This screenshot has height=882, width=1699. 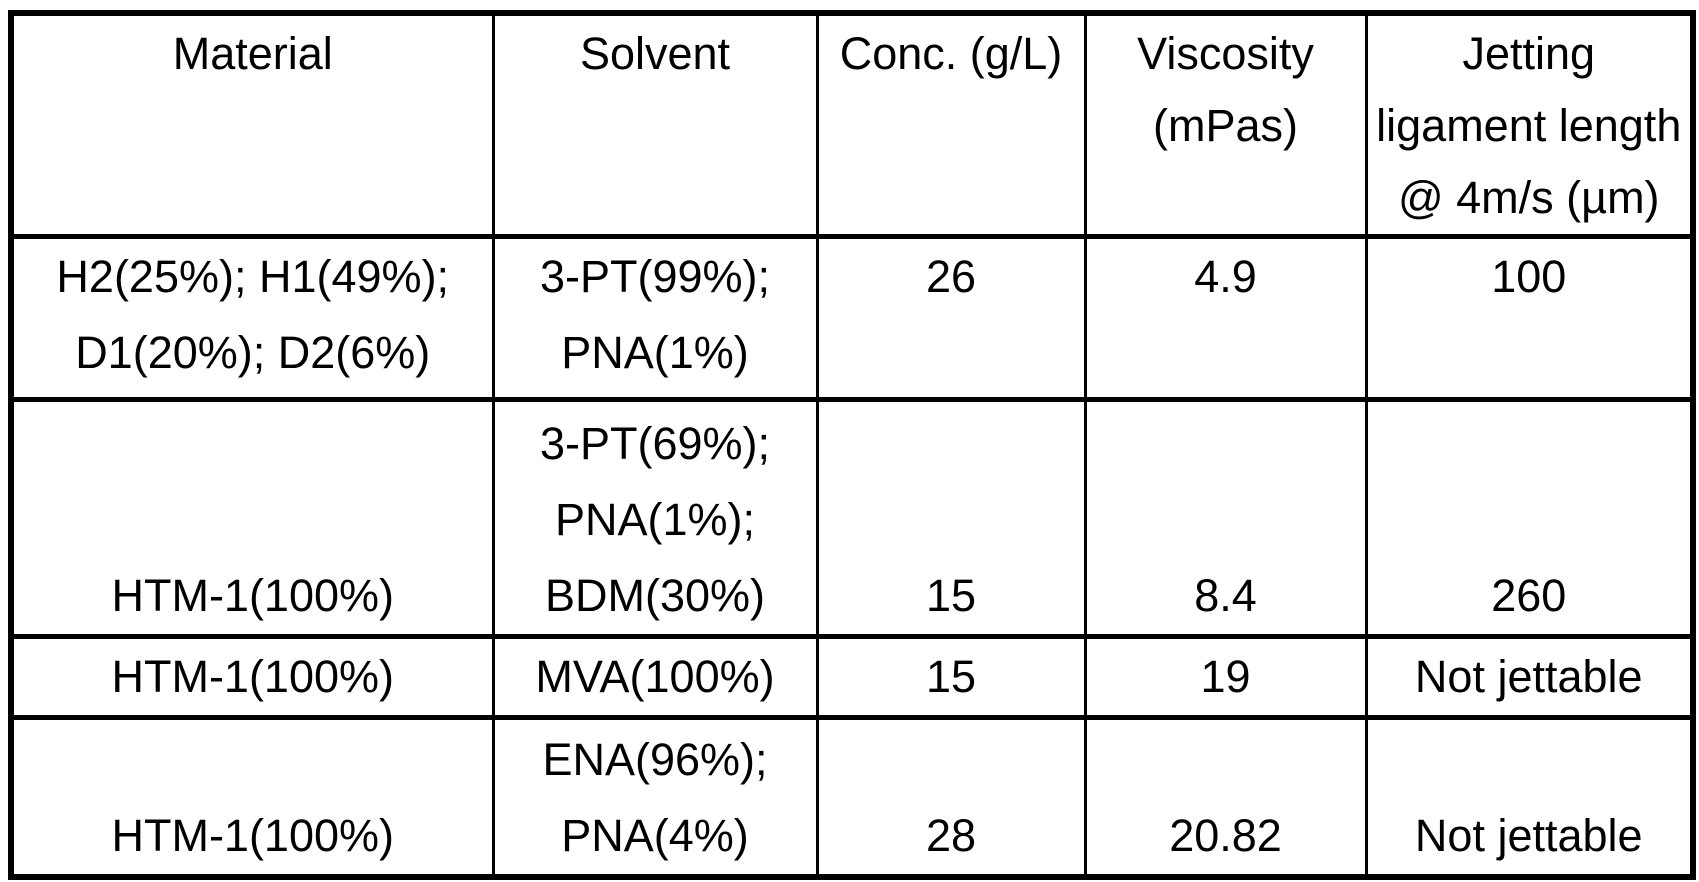 What do you see at coordinates (1528, 197) in the screenshot?
I see `header-label-line: @ 4m/s (µm)` at bounding box center [1528, 197].